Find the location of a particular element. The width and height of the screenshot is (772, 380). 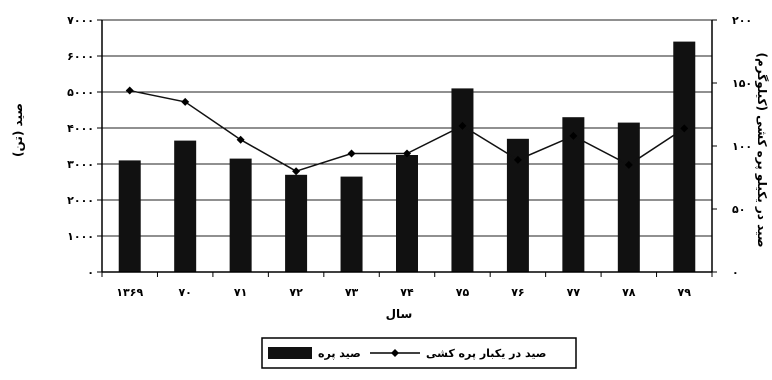

x-tick-label: ۷۱ is located at coordinates (240, 292).